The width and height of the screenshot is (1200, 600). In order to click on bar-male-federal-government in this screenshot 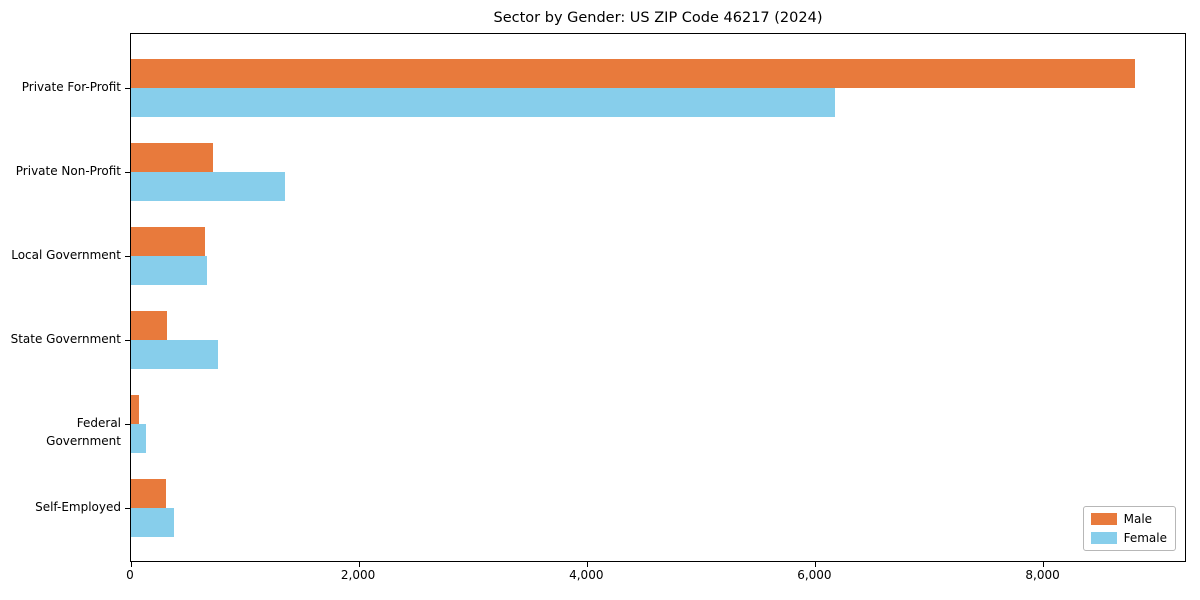, I will do `click(135, 409)`.